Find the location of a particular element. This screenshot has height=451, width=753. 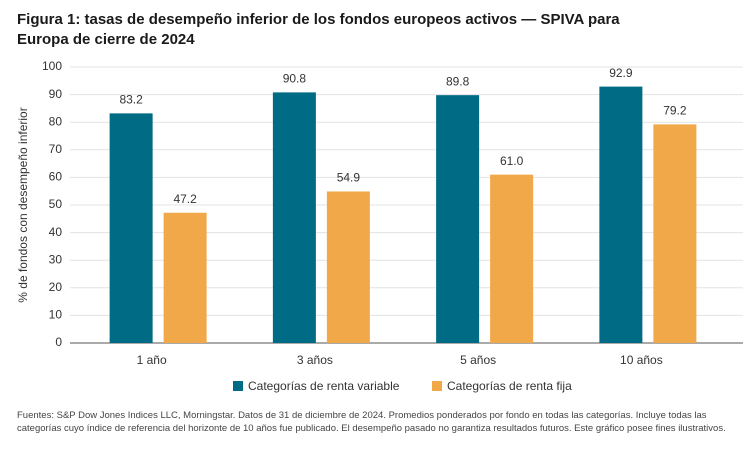

value-label: 79.2 is located at coordinates (675, 111).